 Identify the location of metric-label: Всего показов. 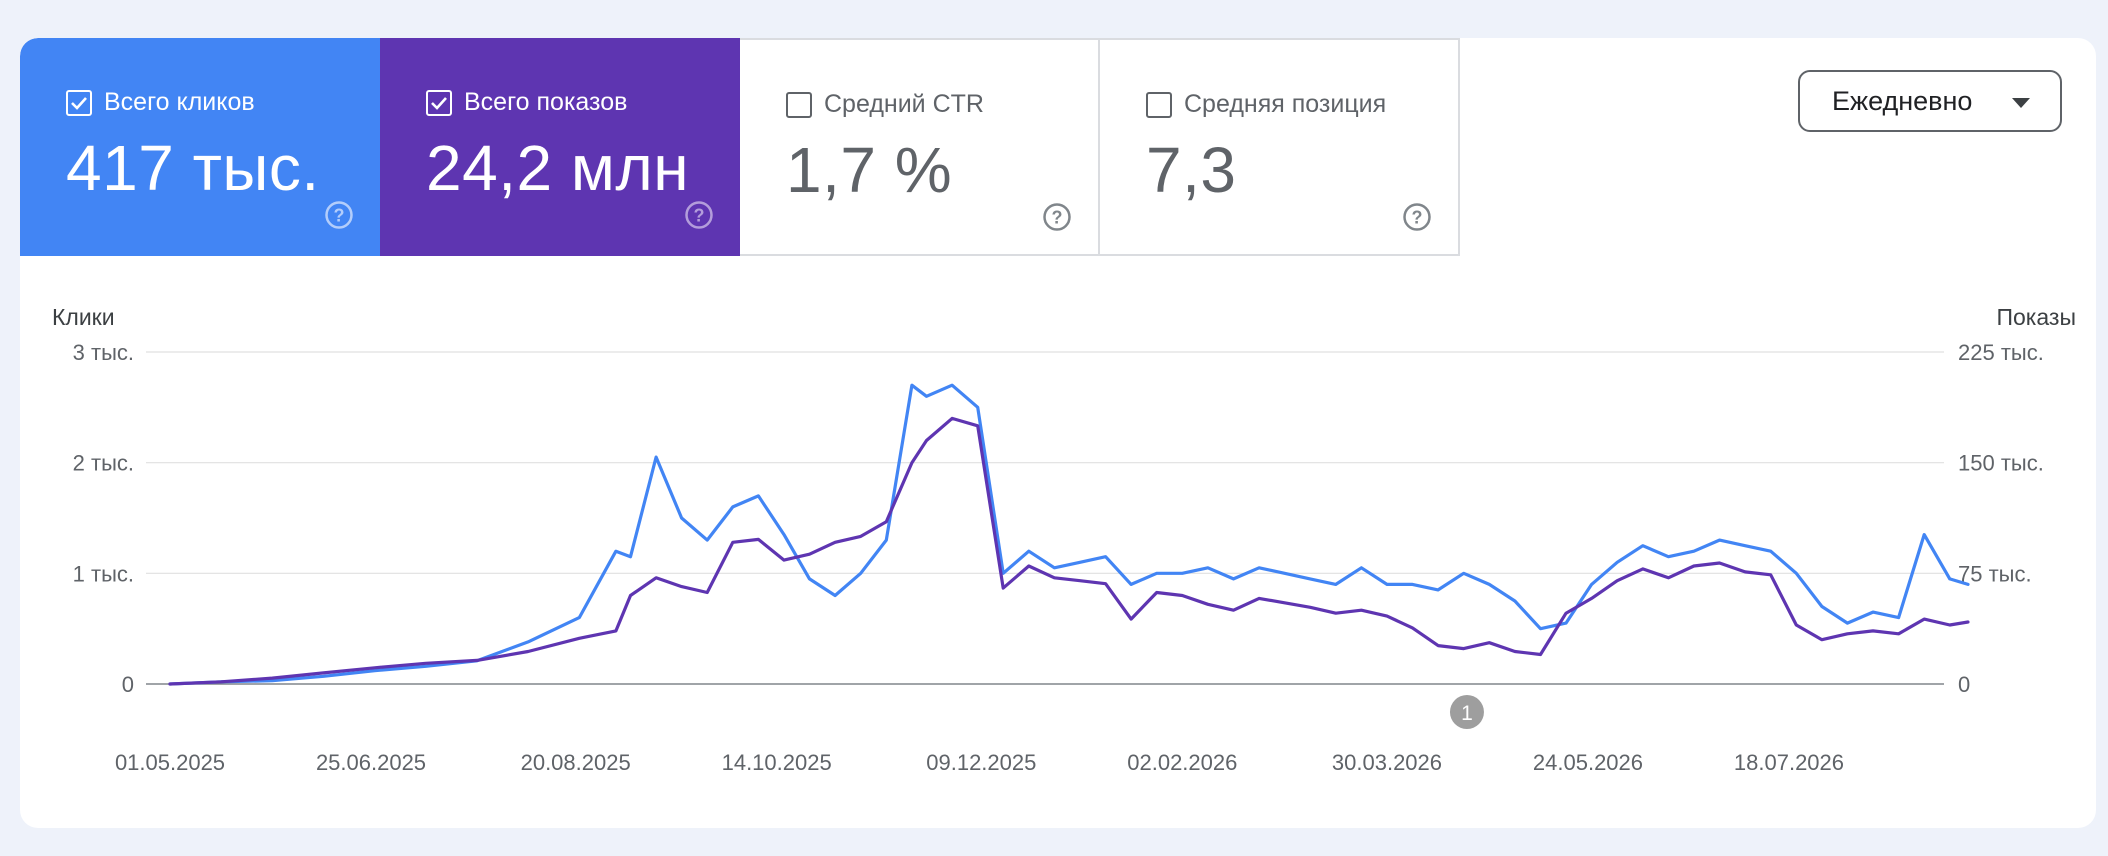
(546, 102).